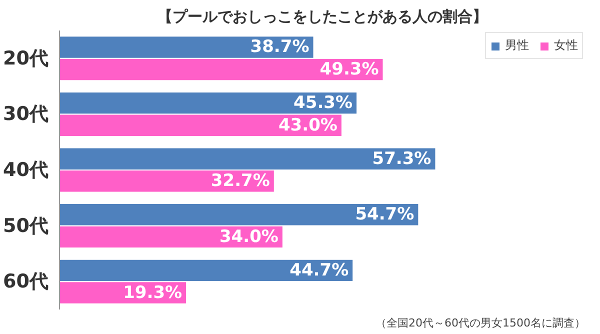  I want to click on y-tick-label: 40代, so click(26, 170).